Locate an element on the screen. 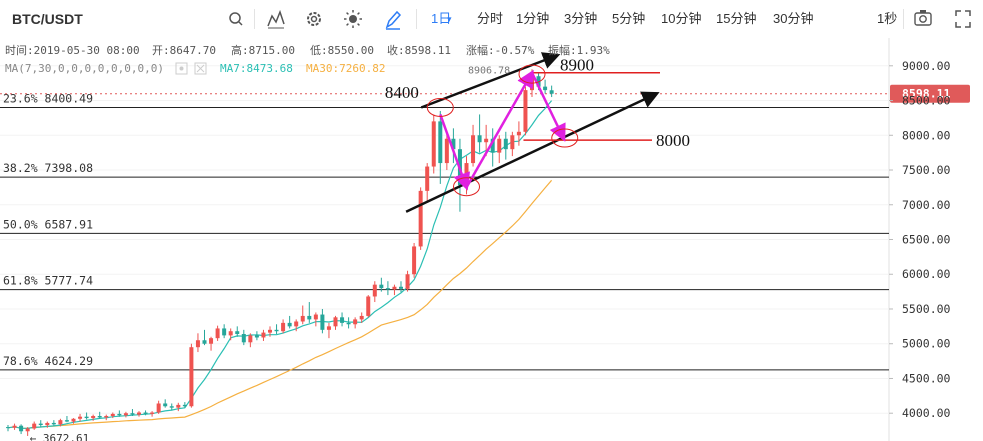 The width and height of the screenshot is (983, 441). ma-label: MA(7,30,0,0,0,0,0,0,0,0) is located at coordinates (84, 68).